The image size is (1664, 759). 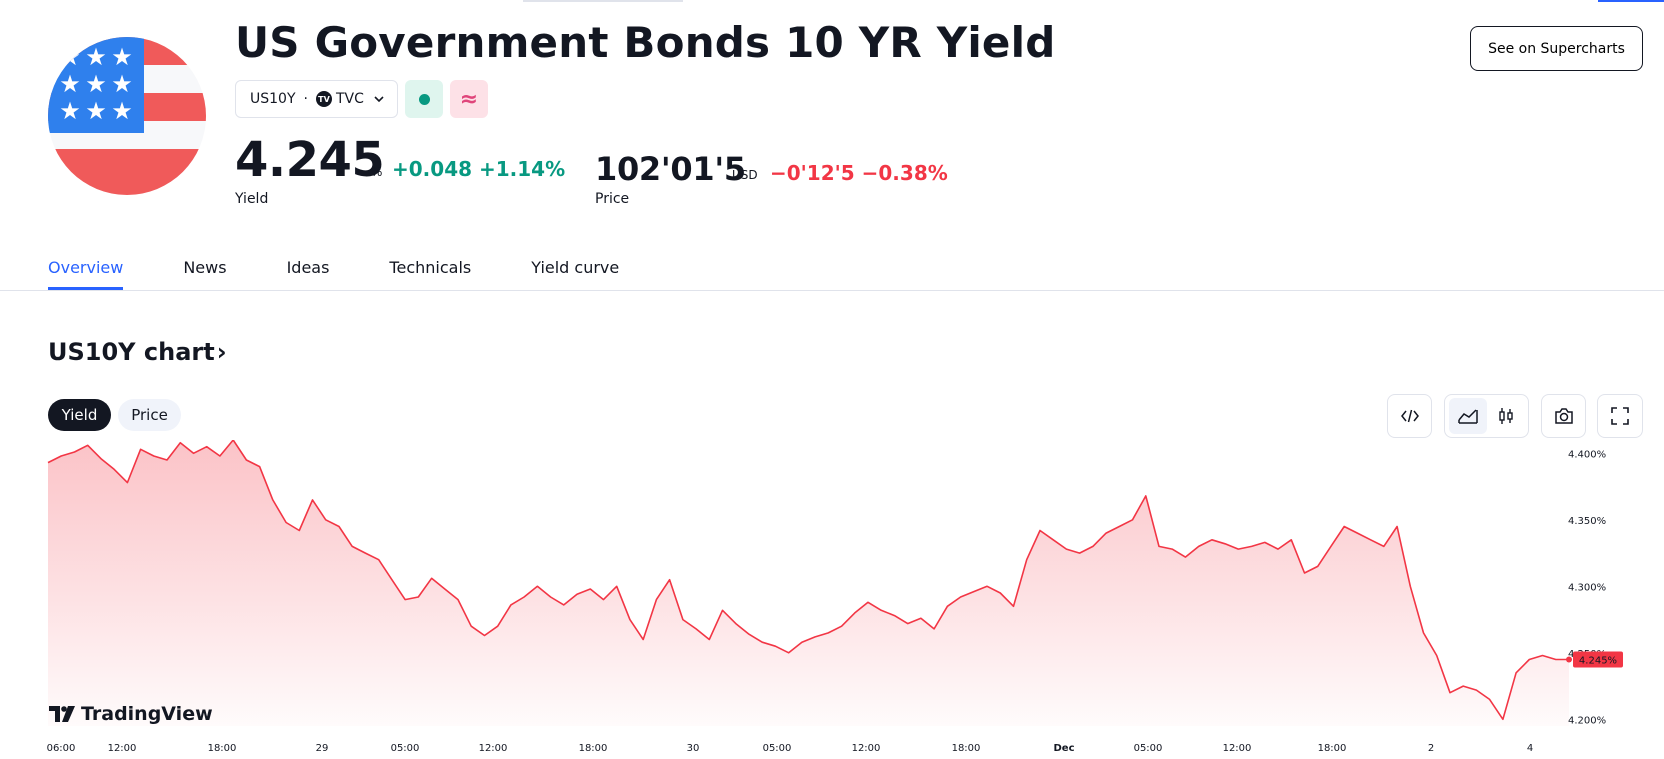 I want to click on exchange-label: TVC, so click(x=349, y=99).